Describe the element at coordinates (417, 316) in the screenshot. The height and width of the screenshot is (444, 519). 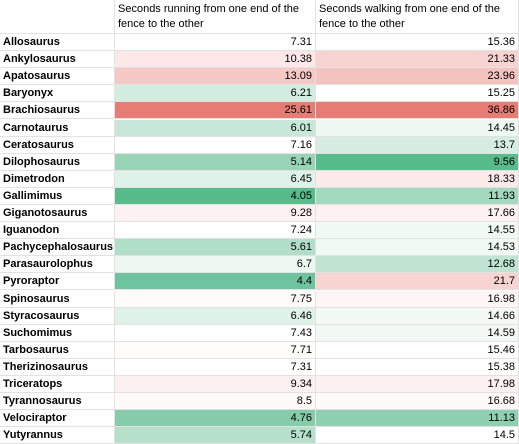
I see `walking-seconds-cell: 14.66` at that location.